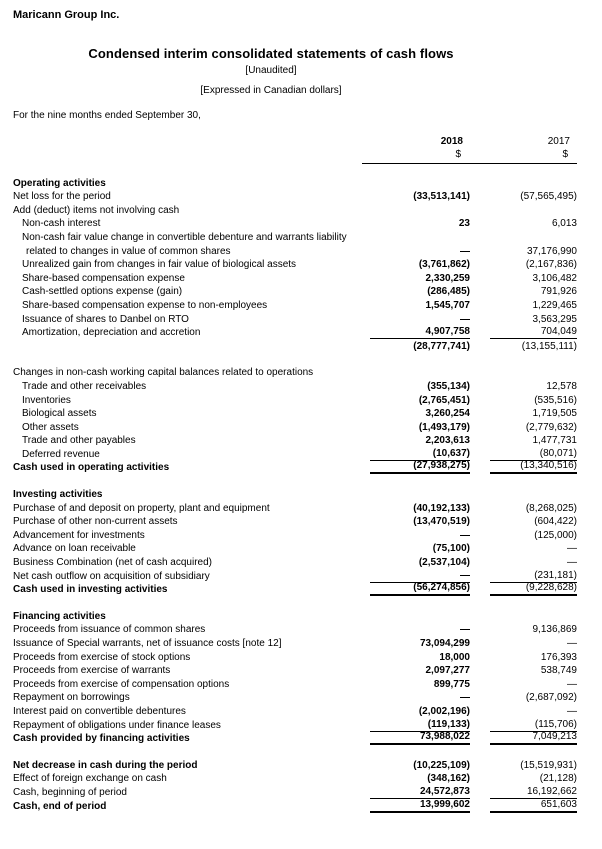  I want to click on value-2018: (355,134), so click(448, 386).